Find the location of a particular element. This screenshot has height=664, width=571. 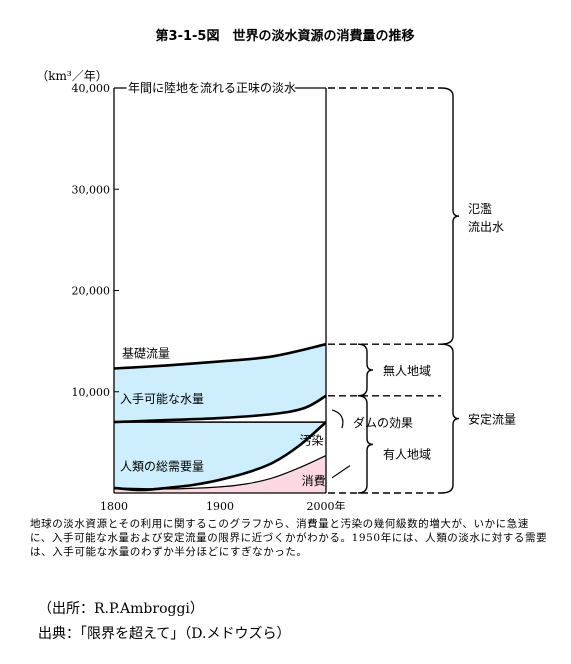

annotation-flood-line1: 氾濫 is located at coordinates (480, 209).